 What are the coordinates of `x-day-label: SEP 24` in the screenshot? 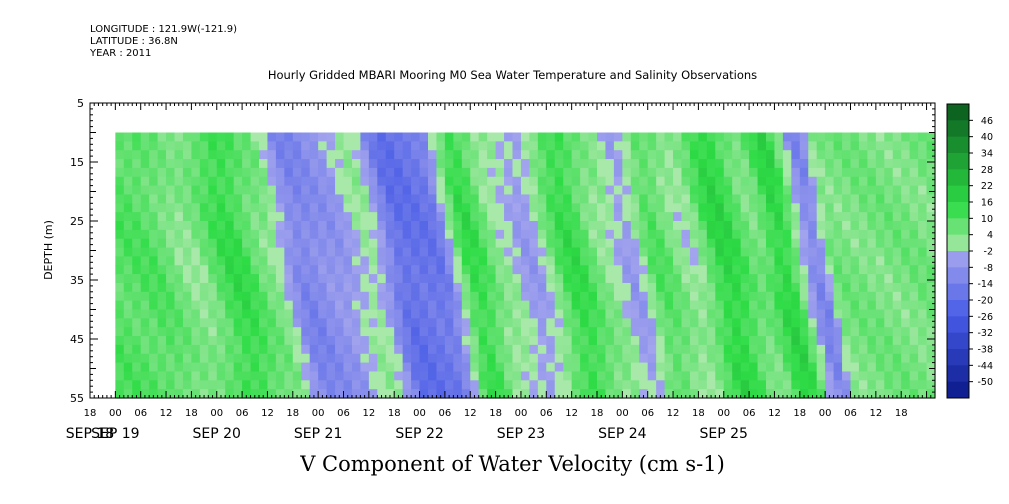 It's located at (622, 434).